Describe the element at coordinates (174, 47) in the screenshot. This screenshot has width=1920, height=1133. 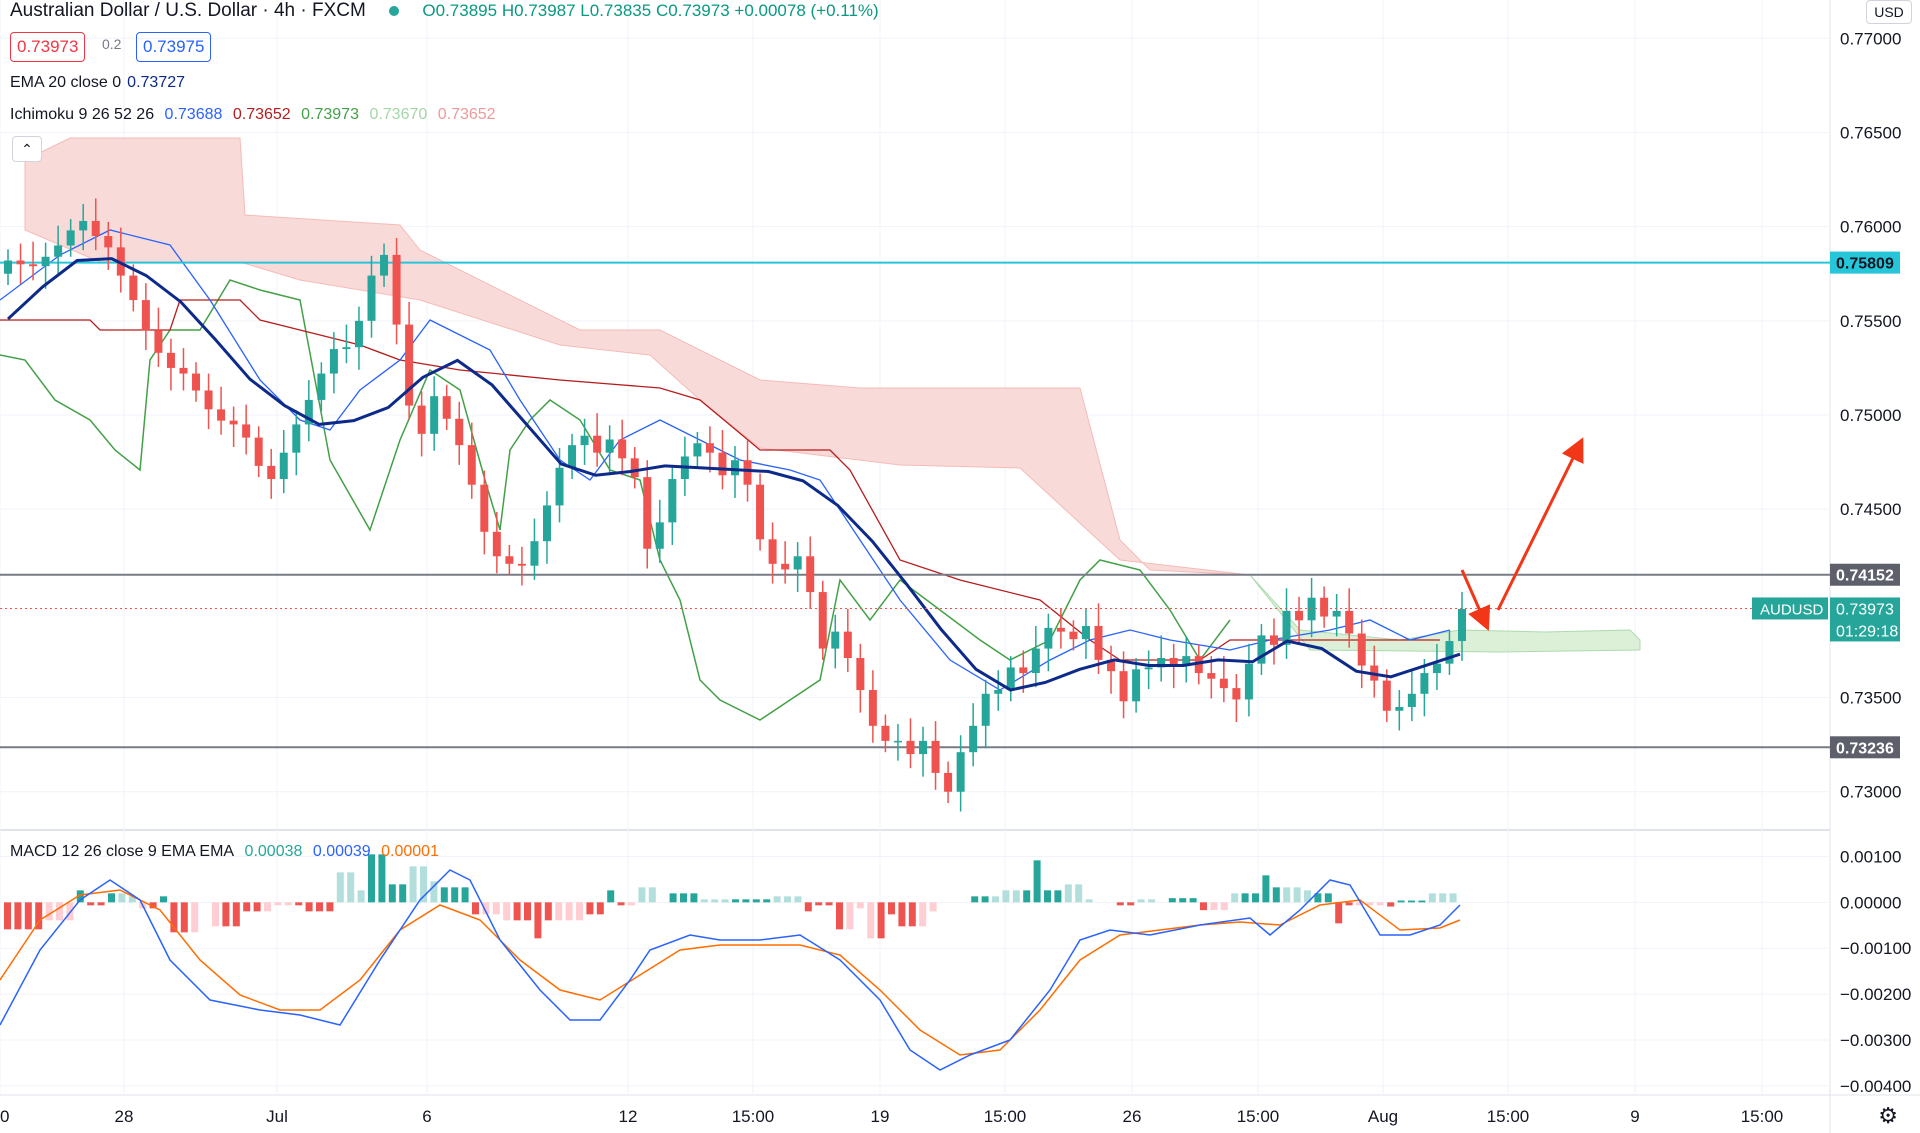
I see `buy-price-button: 0.73975` at that location.